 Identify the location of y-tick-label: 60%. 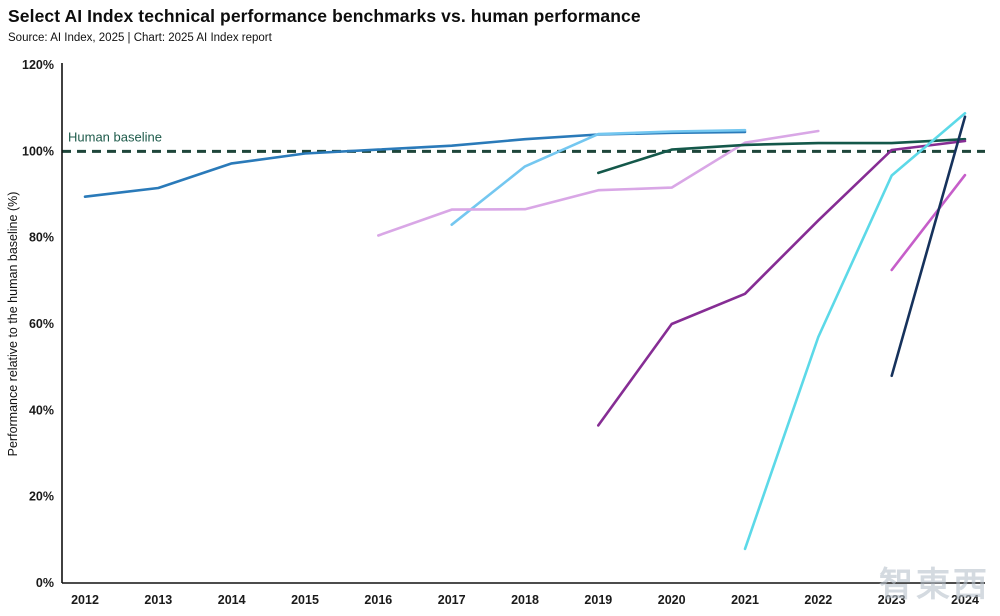
(41, 324).